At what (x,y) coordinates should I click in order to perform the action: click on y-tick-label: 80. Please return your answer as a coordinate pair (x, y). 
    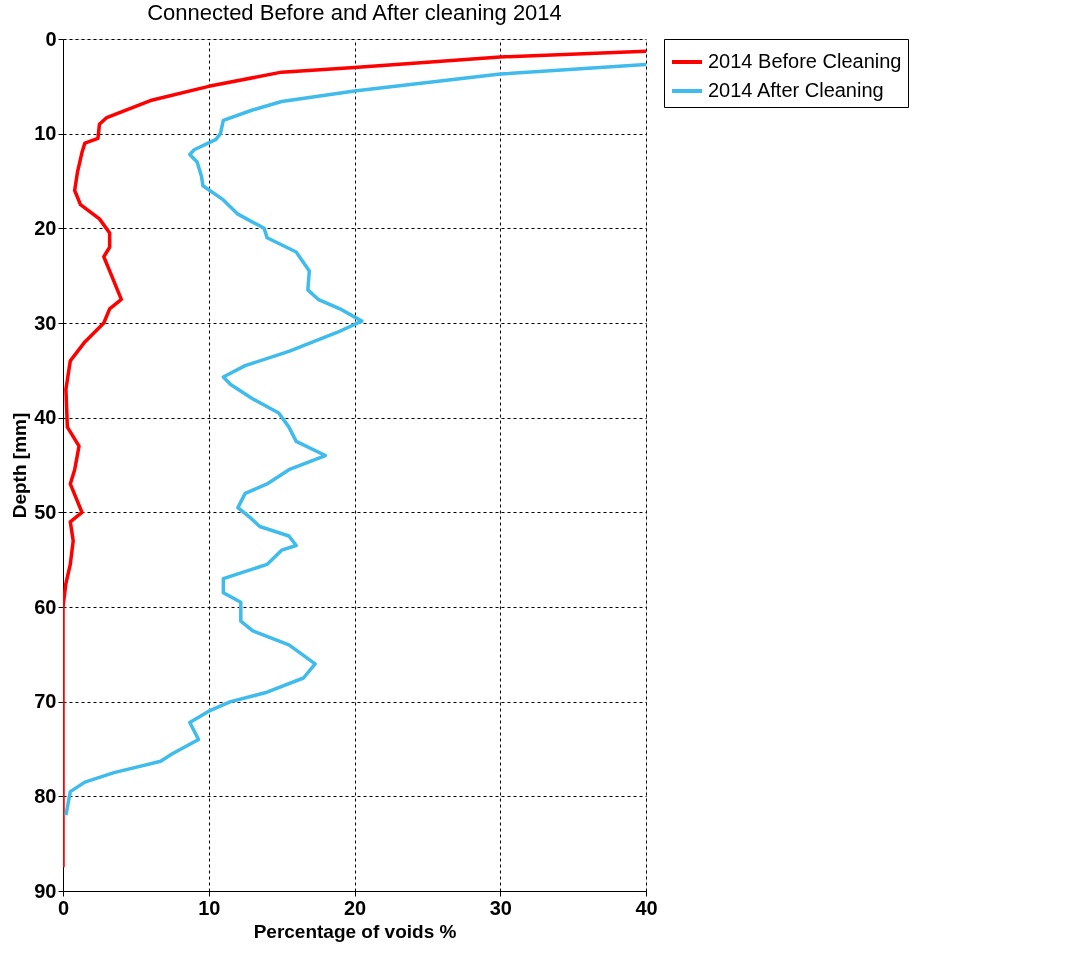
    Looking at the image, I should click on (45, 795).